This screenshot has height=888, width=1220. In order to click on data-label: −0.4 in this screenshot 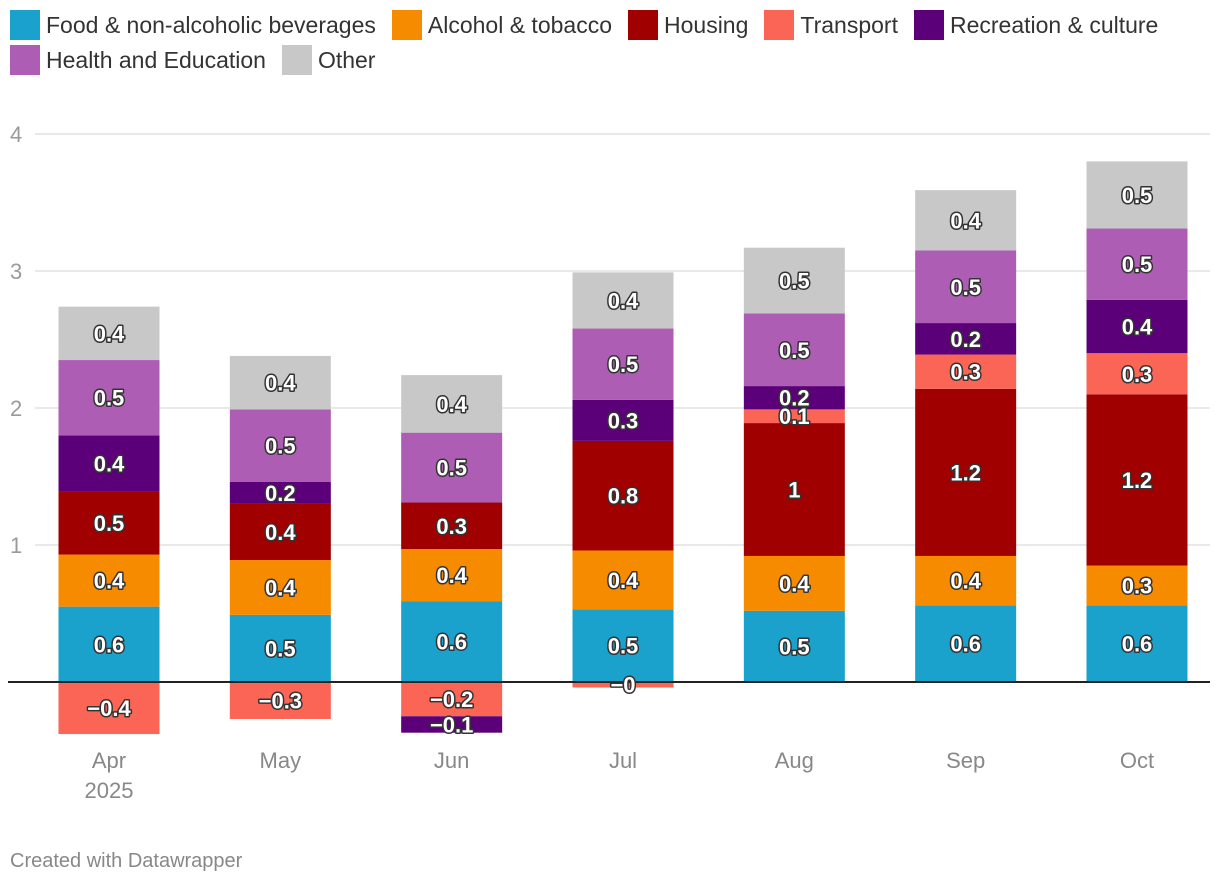, I will do `click(109, 708)`.